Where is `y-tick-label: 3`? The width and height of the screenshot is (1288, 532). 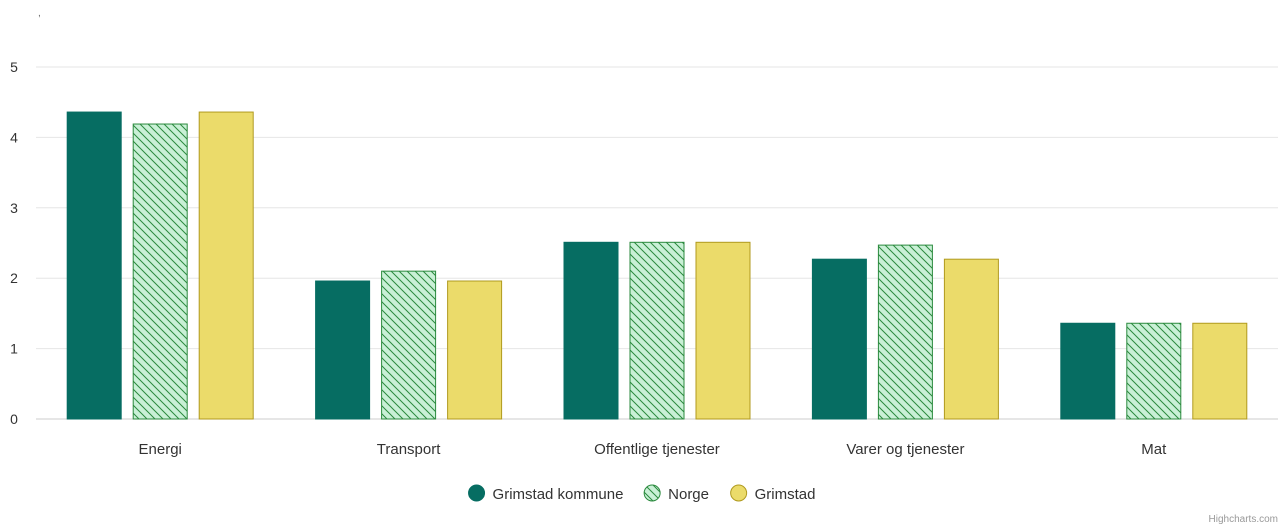
y-tick-label: 3 is located at coordinates (14, 208).